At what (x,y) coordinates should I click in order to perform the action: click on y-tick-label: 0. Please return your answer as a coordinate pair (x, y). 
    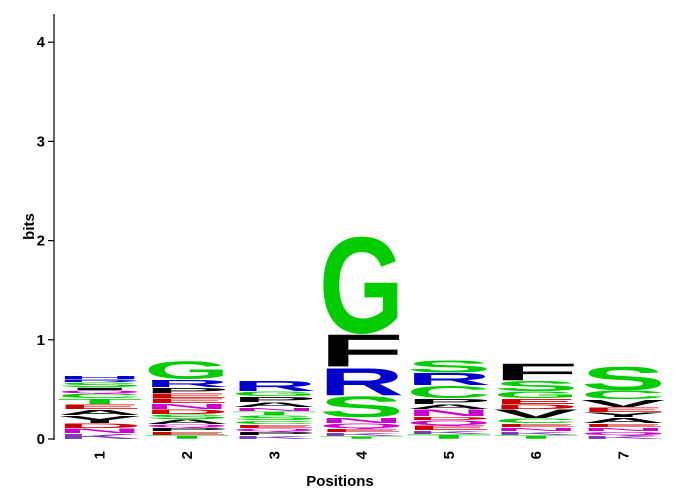
    Looking at the image, I should click on (41, 439).